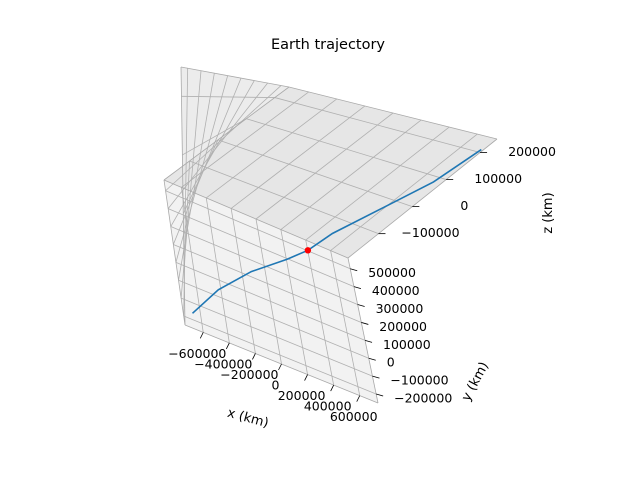  Describe the element at coordinates (197, 353) in the screenshot. I see `x-tick-label: −600000` at that location.